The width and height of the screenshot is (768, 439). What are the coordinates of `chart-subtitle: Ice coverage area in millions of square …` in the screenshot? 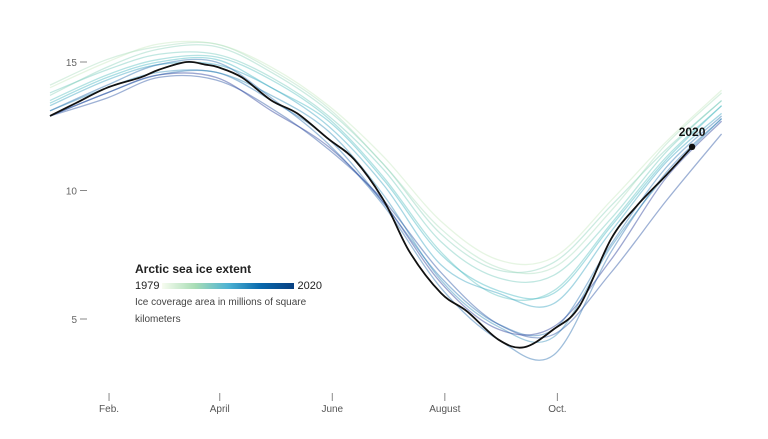 It's located at (221, 311).